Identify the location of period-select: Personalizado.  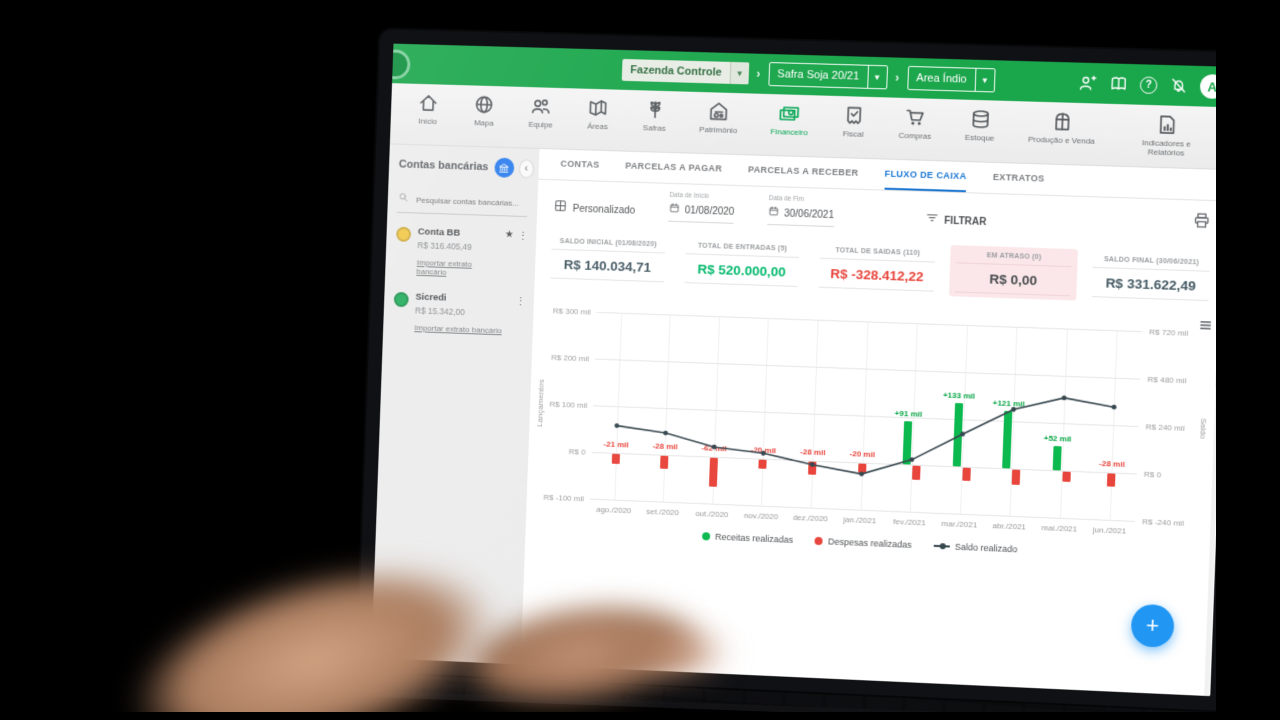
(594, 209).